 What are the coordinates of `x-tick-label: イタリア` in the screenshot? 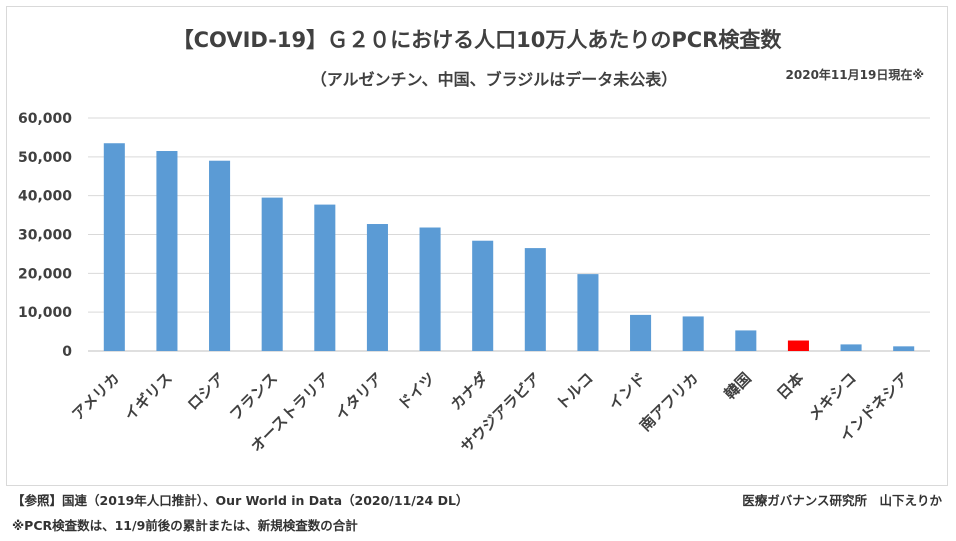 It's located at (359, 396).